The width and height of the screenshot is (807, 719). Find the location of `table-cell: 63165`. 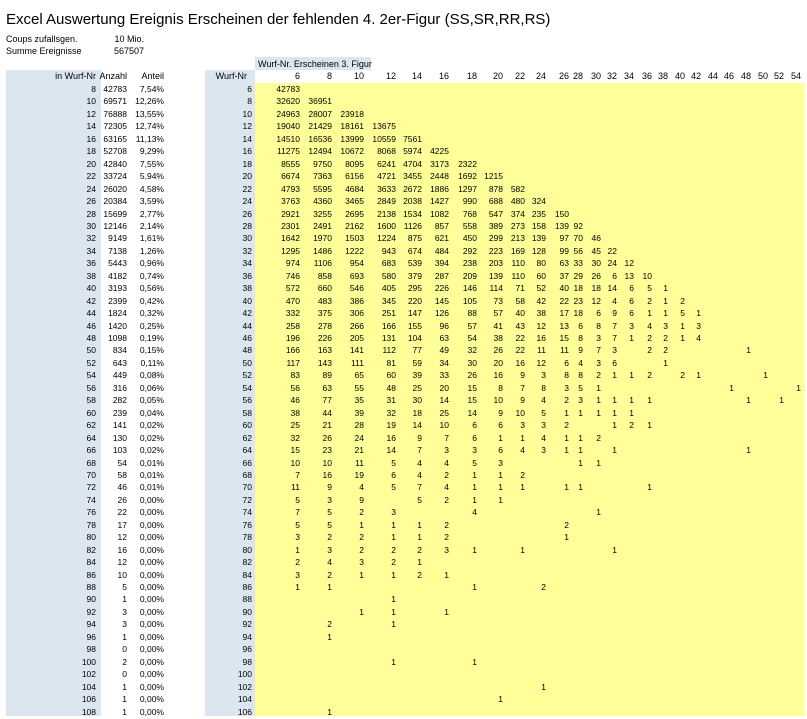

table-cell: 63165 is located at coordinates (115, 138).